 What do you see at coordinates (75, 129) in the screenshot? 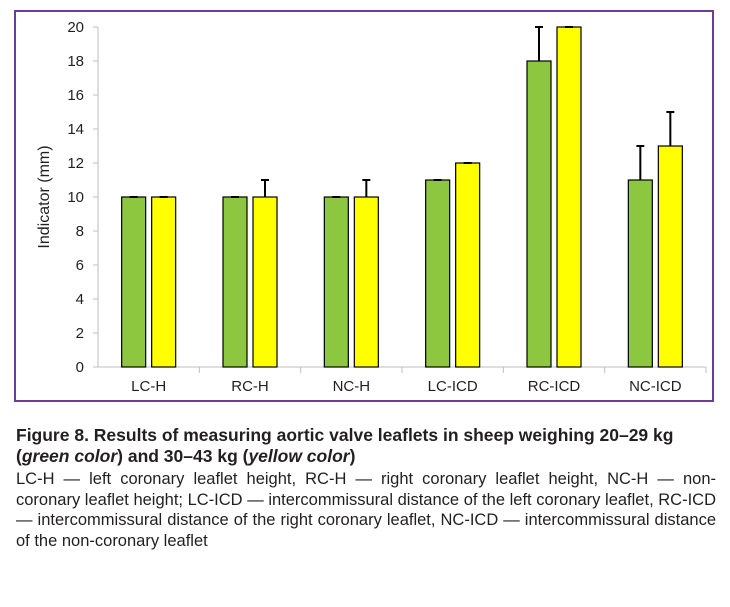
I see `y-tick-label: 14` at bounding box center [75, 129].